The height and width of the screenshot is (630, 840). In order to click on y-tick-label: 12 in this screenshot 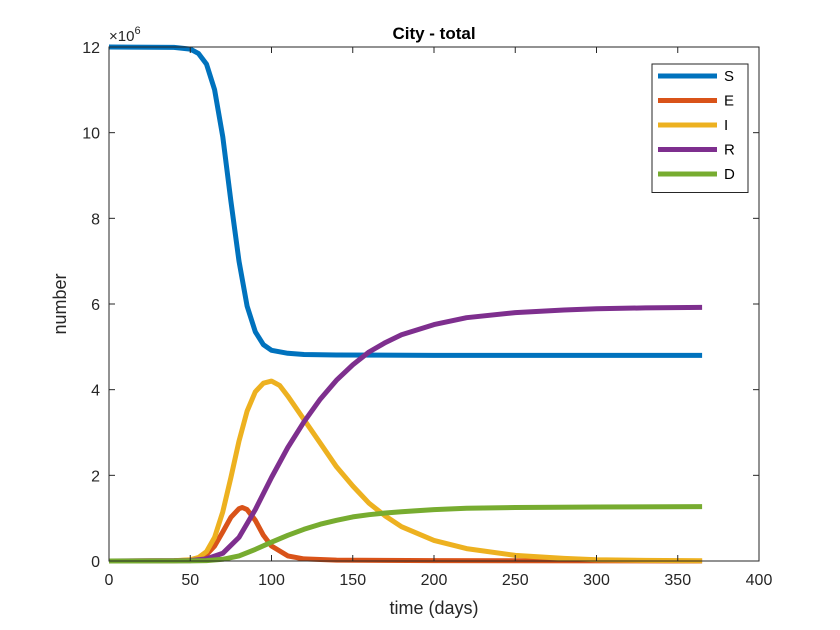, I will do `click(91, 48)`.